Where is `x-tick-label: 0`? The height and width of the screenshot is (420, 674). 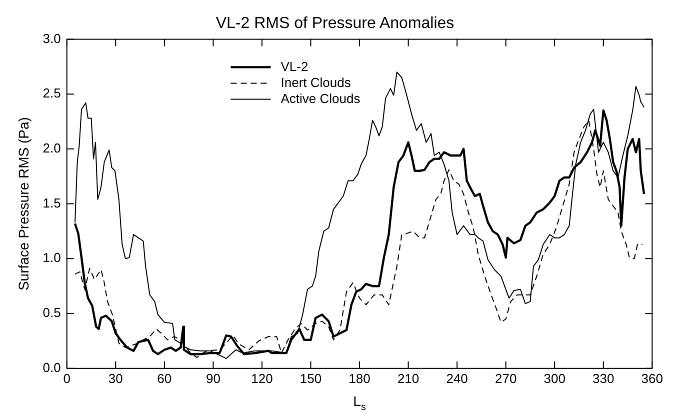 x-tick-label: 0 is located at coordinates (66, 378).